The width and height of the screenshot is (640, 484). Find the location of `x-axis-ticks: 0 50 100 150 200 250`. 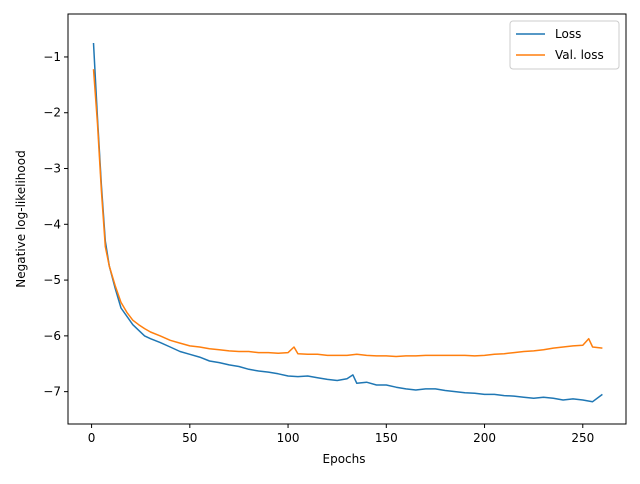

x-axis-ticks: 0 50 100 150 200 250 is located at coordinates (341, 434).